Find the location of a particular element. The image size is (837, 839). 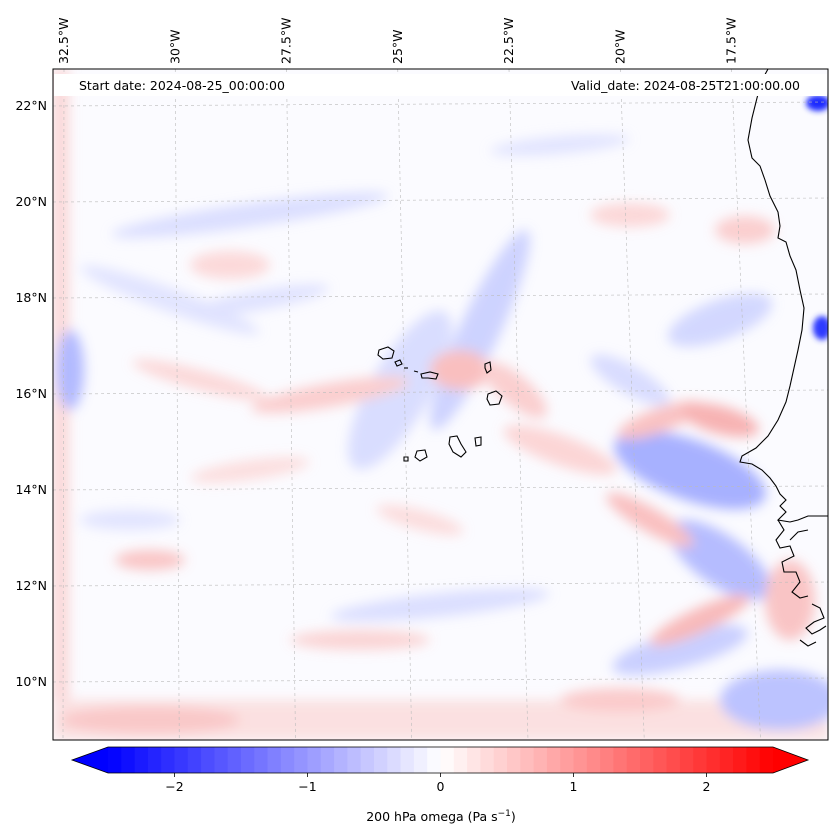

island-maio is located at coordinates (478, 441).